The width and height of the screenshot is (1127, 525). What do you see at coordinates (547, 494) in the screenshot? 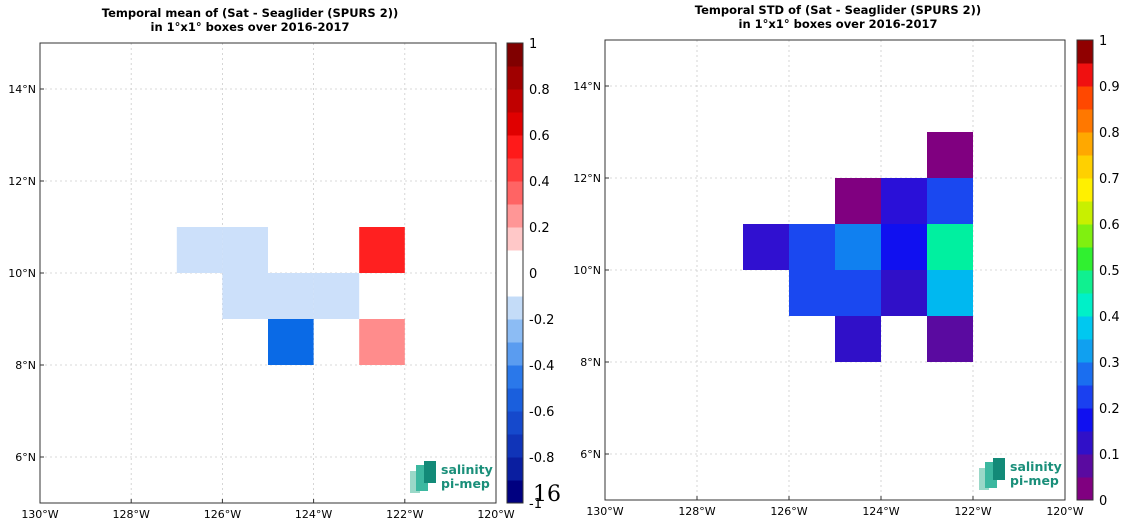
I see `page-number: 16` at bounding box center [547, 494].